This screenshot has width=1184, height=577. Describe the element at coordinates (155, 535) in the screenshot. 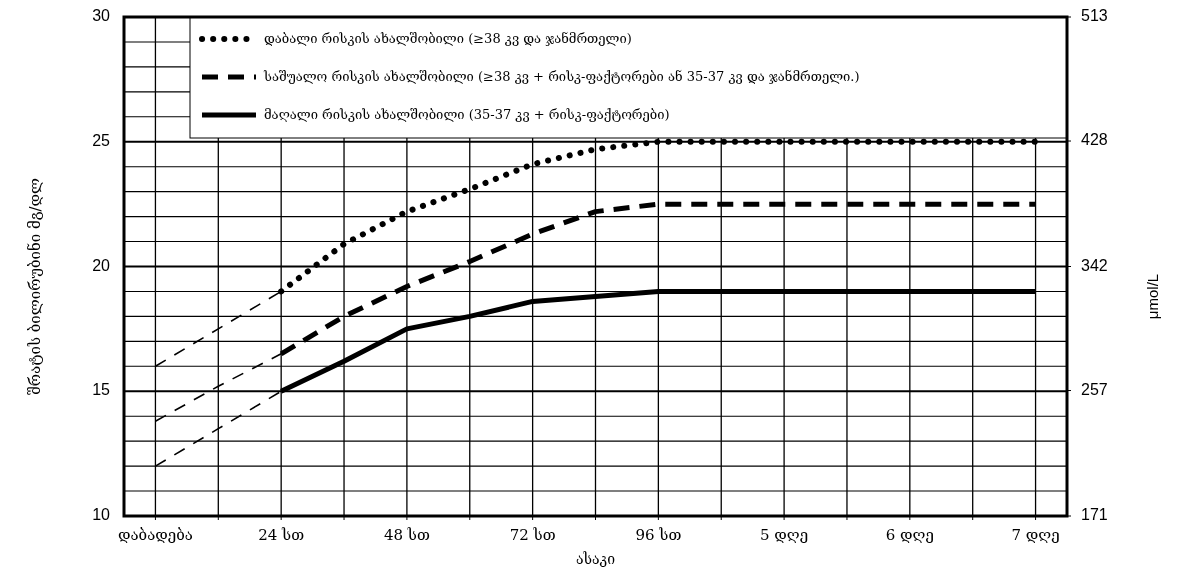

I see `x-tick-label: დაბადება` at that location.